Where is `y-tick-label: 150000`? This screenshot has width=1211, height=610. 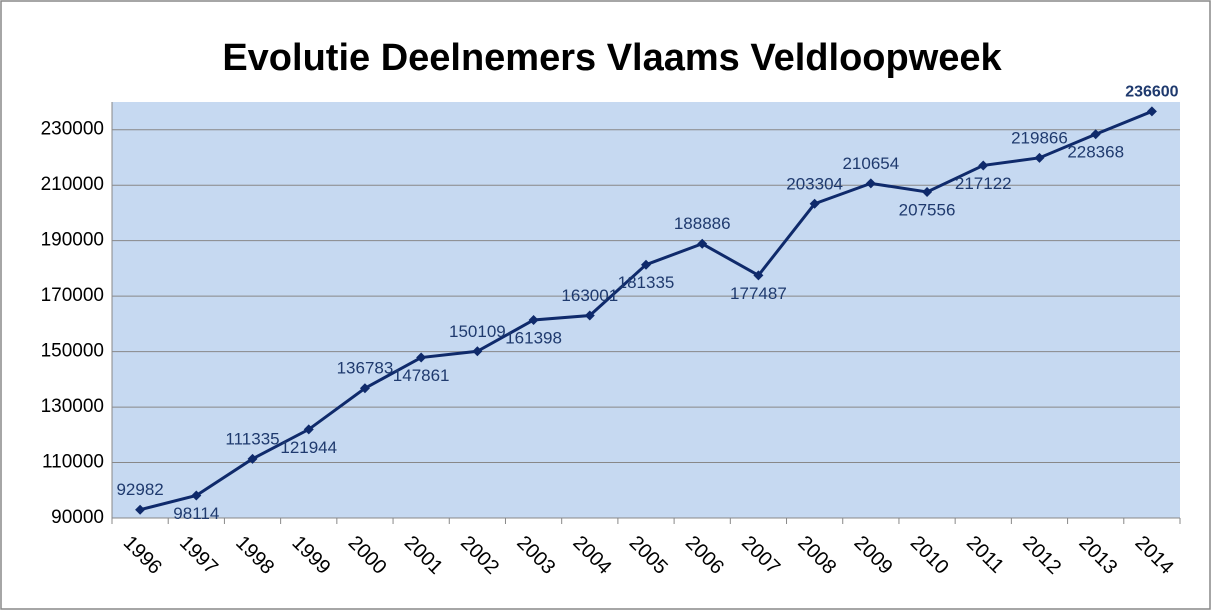 y-tick-label: 150000 is located at coordinates (72, 351).